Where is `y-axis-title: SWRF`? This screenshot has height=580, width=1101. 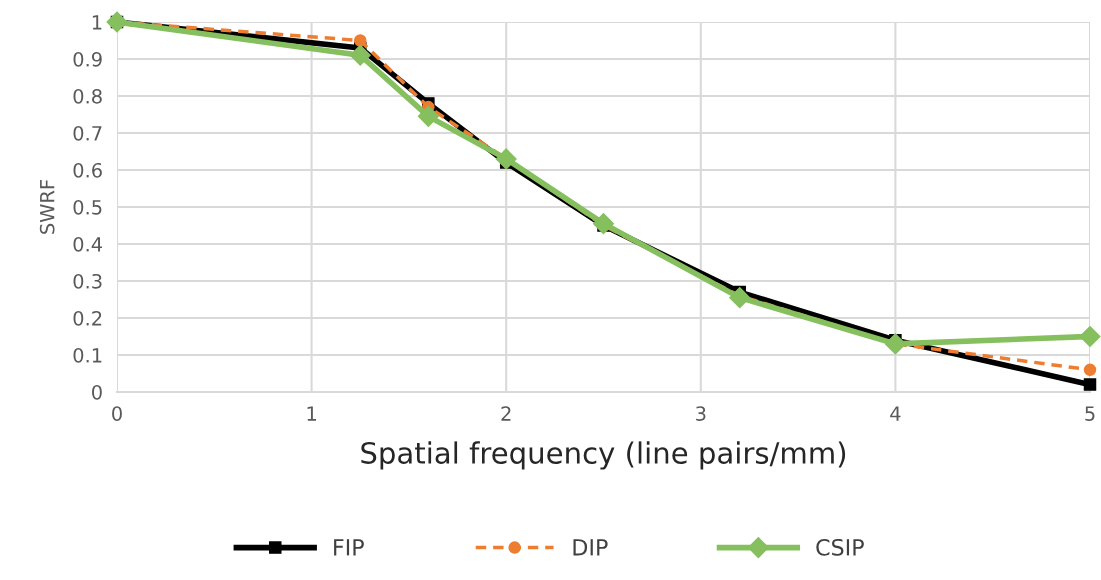 y-axis-title: SWRF is located at coordinates (47, 207).